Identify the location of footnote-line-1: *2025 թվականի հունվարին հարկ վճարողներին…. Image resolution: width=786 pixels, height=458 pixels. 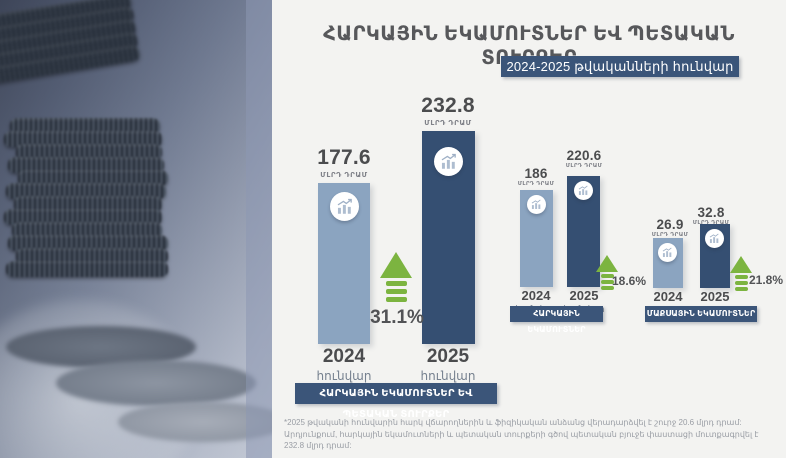
(513, 422).